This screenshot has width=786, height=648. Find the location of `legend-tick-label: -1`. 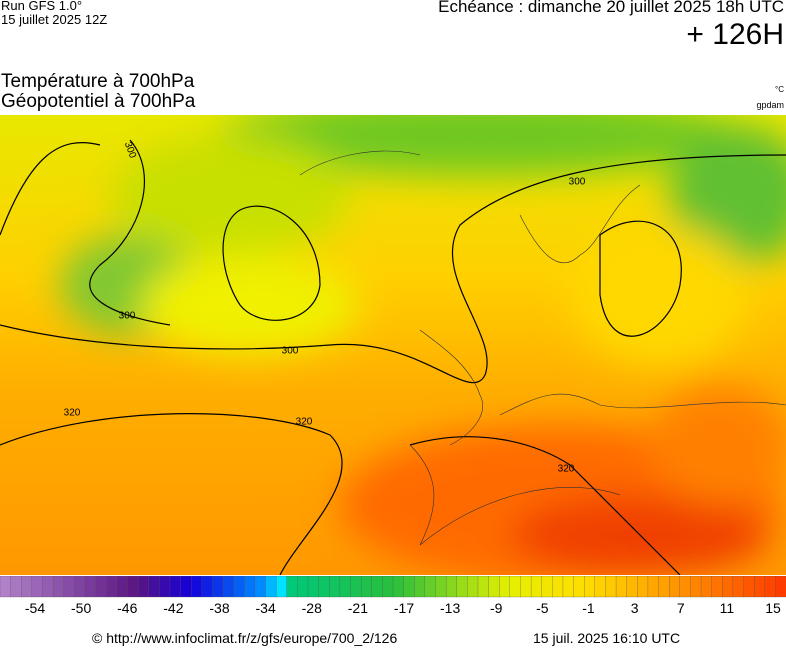

legend-tick-label: -1 is located at coordinates (588, 608).